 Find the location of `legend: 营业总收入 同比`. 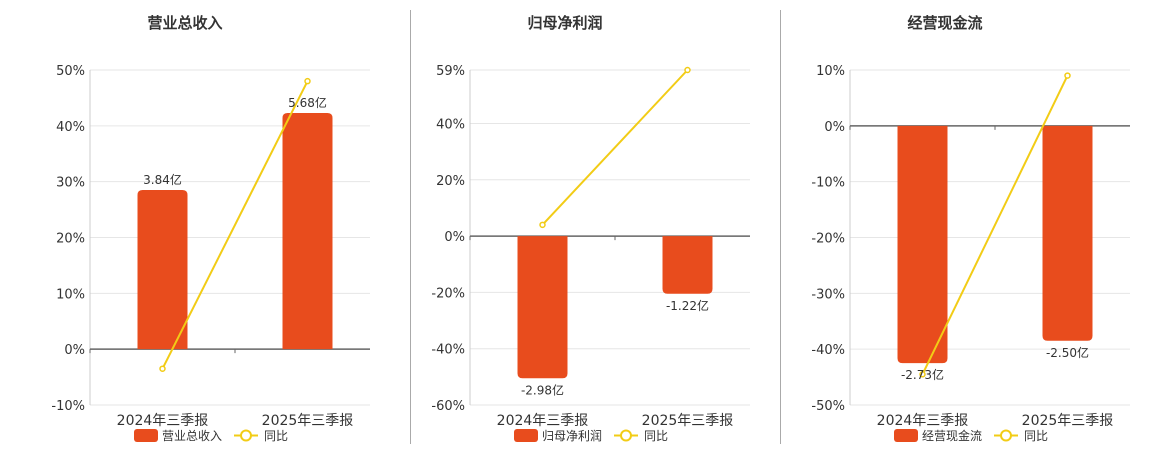

legend: 营业总收入 同比 is located at coordinates (211, 436).